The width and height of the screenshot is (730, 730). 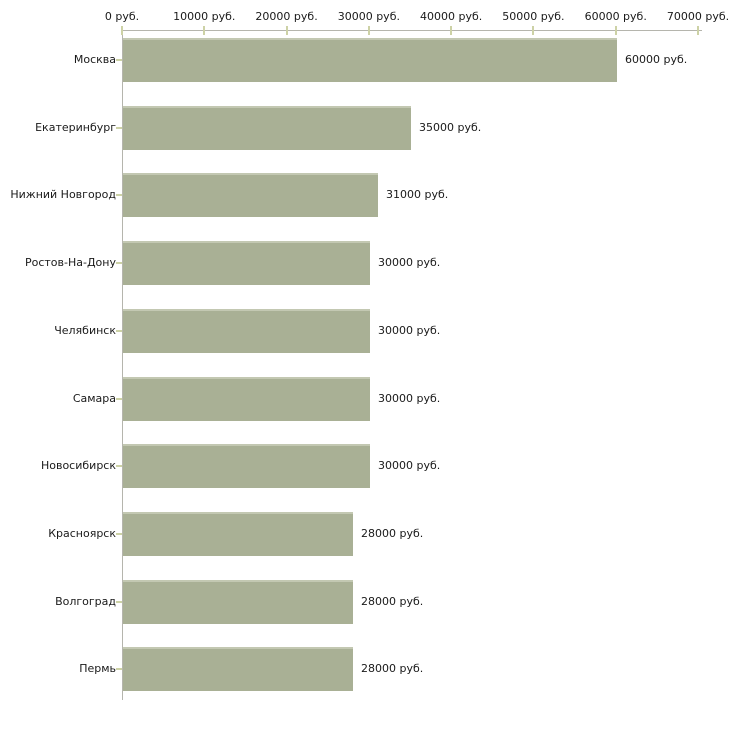 What do you see at coordinates (533, 16) in the screenshot?
I see `x-axis-tick-label: 50000 руб.` at bounding box center [533, 16].